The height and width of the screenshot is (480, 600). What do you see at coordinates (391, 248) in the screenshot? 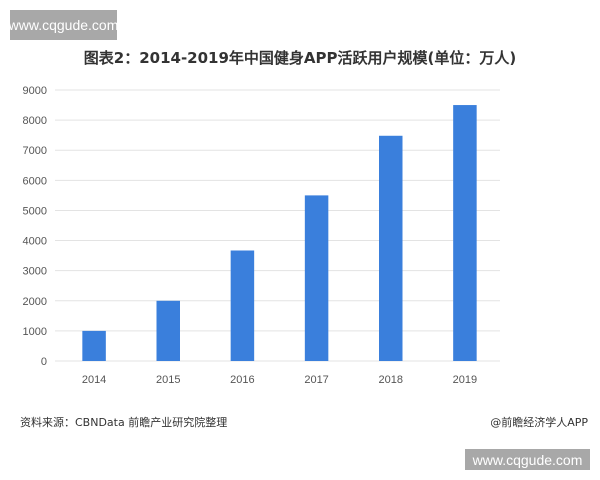
I see `bar-2018` at bounding box center [391, 248].